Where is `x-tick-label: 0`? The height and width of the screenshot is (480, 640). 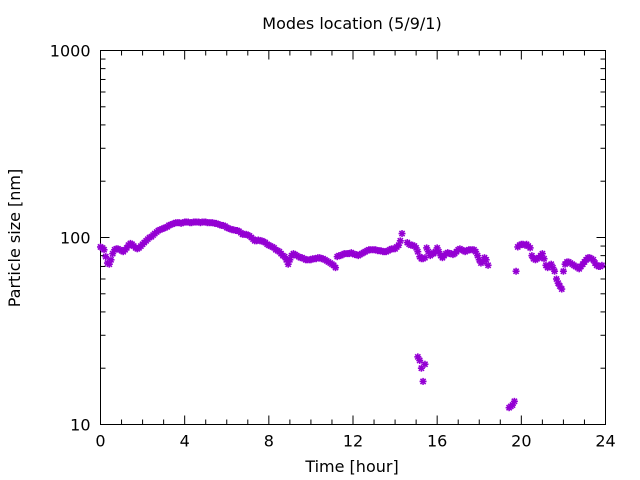
x-tick-label: 0 is located at coordinates (100, 441).